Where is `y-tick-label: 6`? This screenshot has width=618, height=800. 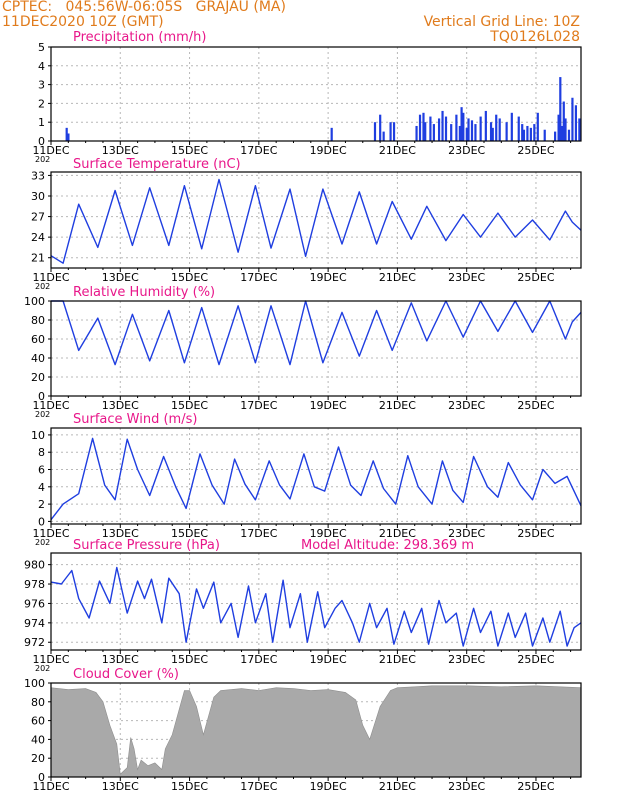
y-tick-label: 6 is located at coordinates (41, 470).